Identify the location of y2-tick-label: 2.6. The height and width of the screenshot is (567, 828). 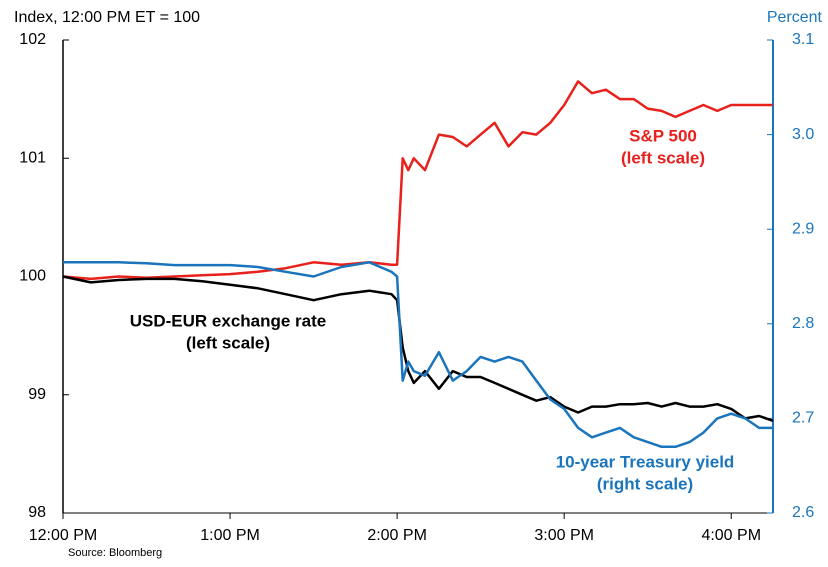
(803, 512).